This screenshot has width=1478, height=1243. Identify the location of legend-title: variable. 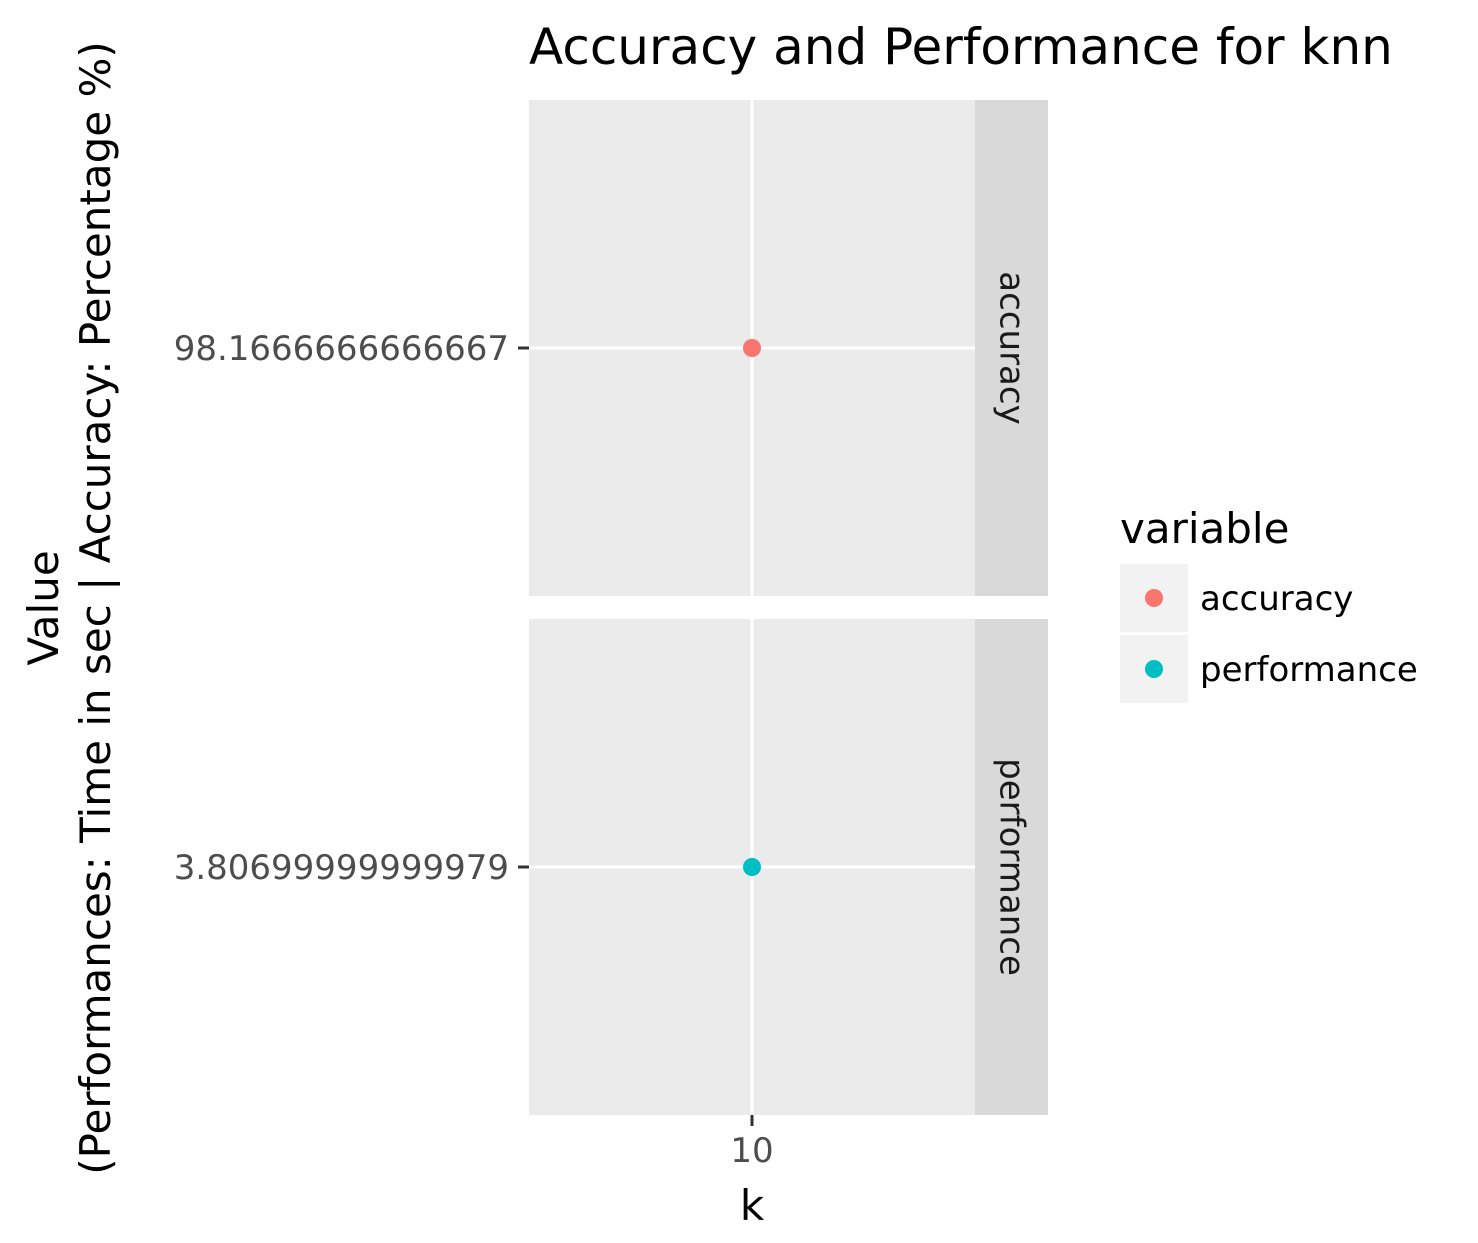
(1204, 528).